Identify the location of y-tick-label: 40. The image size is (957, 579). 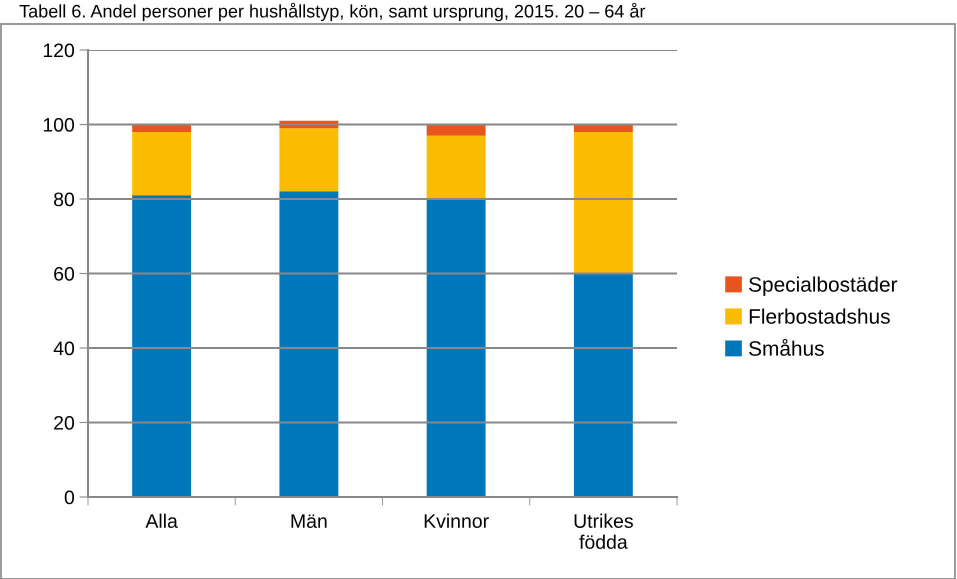
(64, 348).